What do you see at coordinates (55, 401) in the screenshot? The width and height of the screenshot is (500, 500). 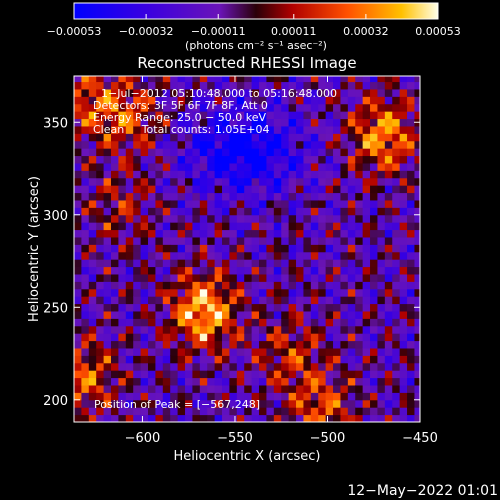 I see `y-tick-label: 200` at bounding box center [55, 401].